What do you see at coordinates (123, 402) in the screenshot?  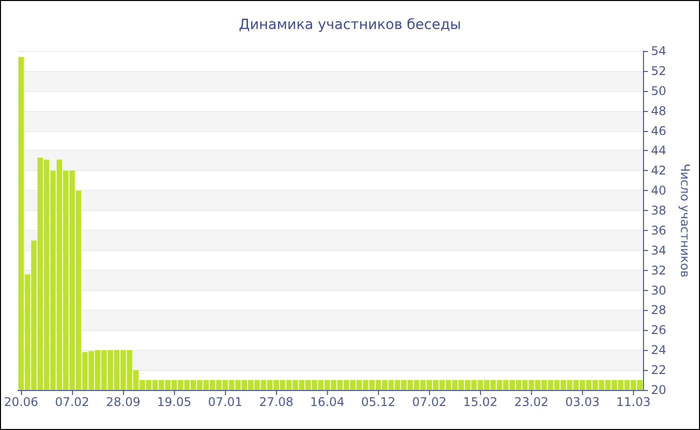 I see `x-tick-label: 28.09` at bounding box center [123, 402].